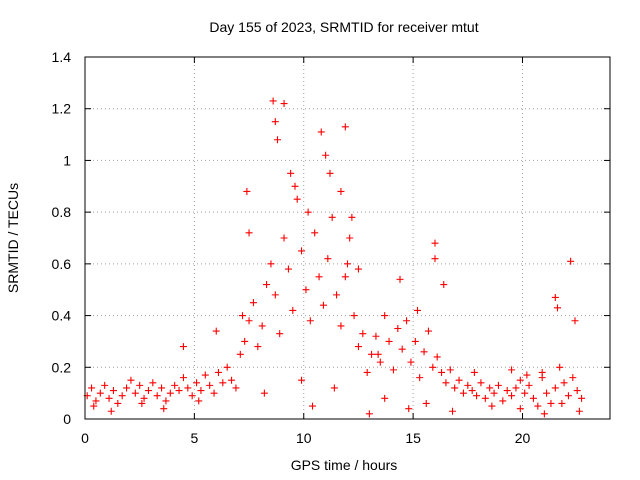  I want to click on x-tick-label: 15, so click(413, 438).